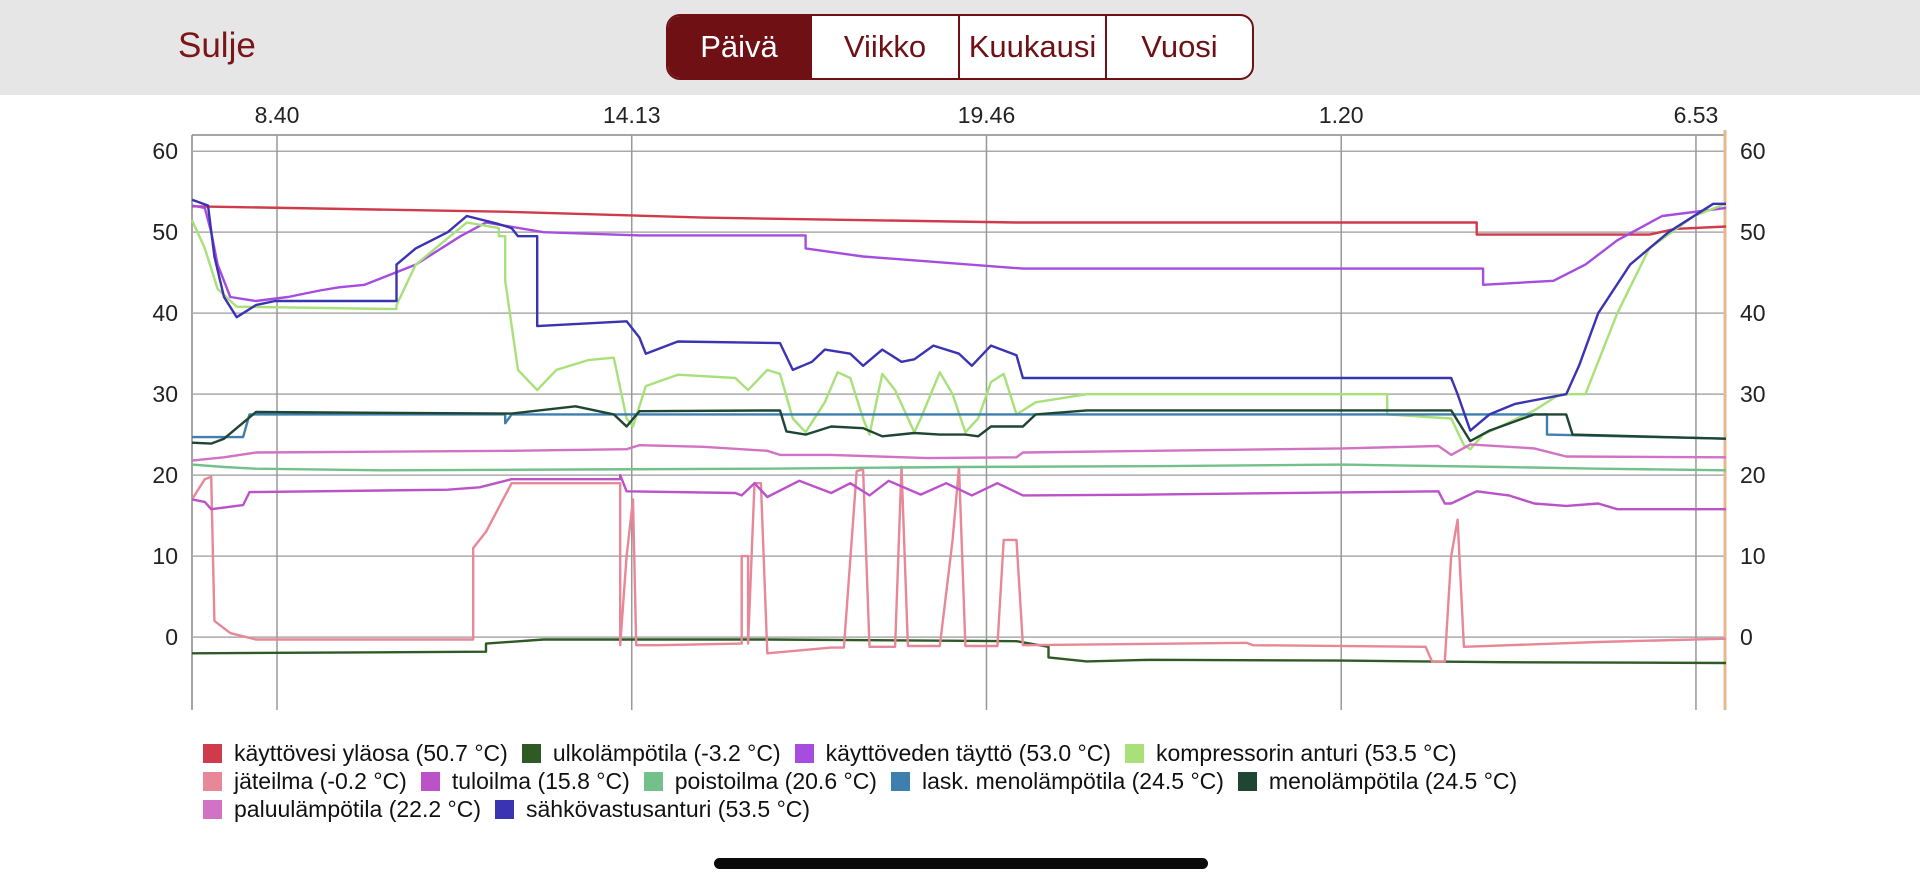  What do you see at coordinates (458, 753) in the screenshot?
I see `legend-value: (50.7 °C)` at bounding box center [458, 753].